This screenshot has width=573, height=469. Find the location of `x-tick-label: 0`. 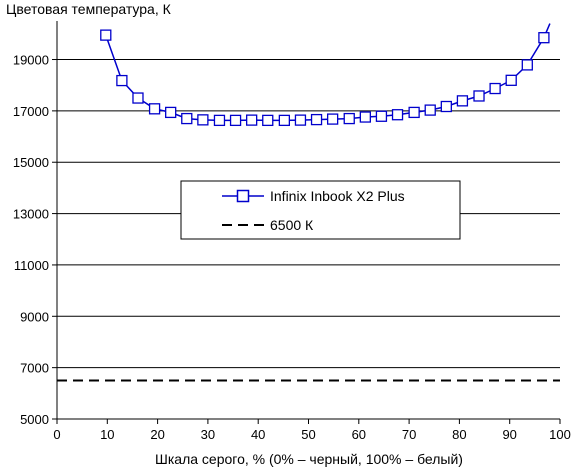

x-tick-label: 0 is located at coordinates (56, 434).